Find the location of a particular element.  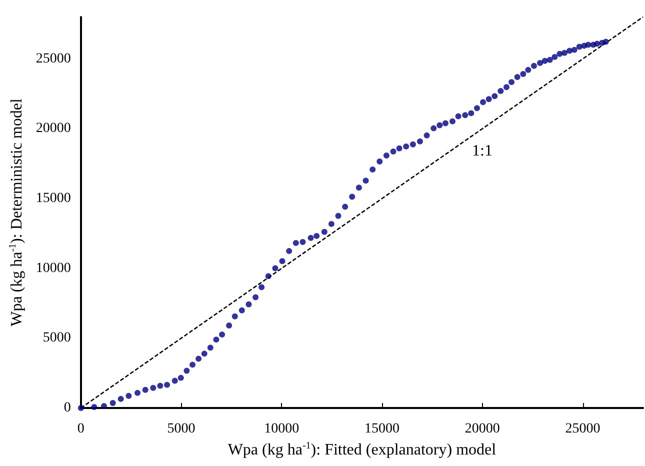

y-tick-label: 20000 is located at coordinates (53, 128).